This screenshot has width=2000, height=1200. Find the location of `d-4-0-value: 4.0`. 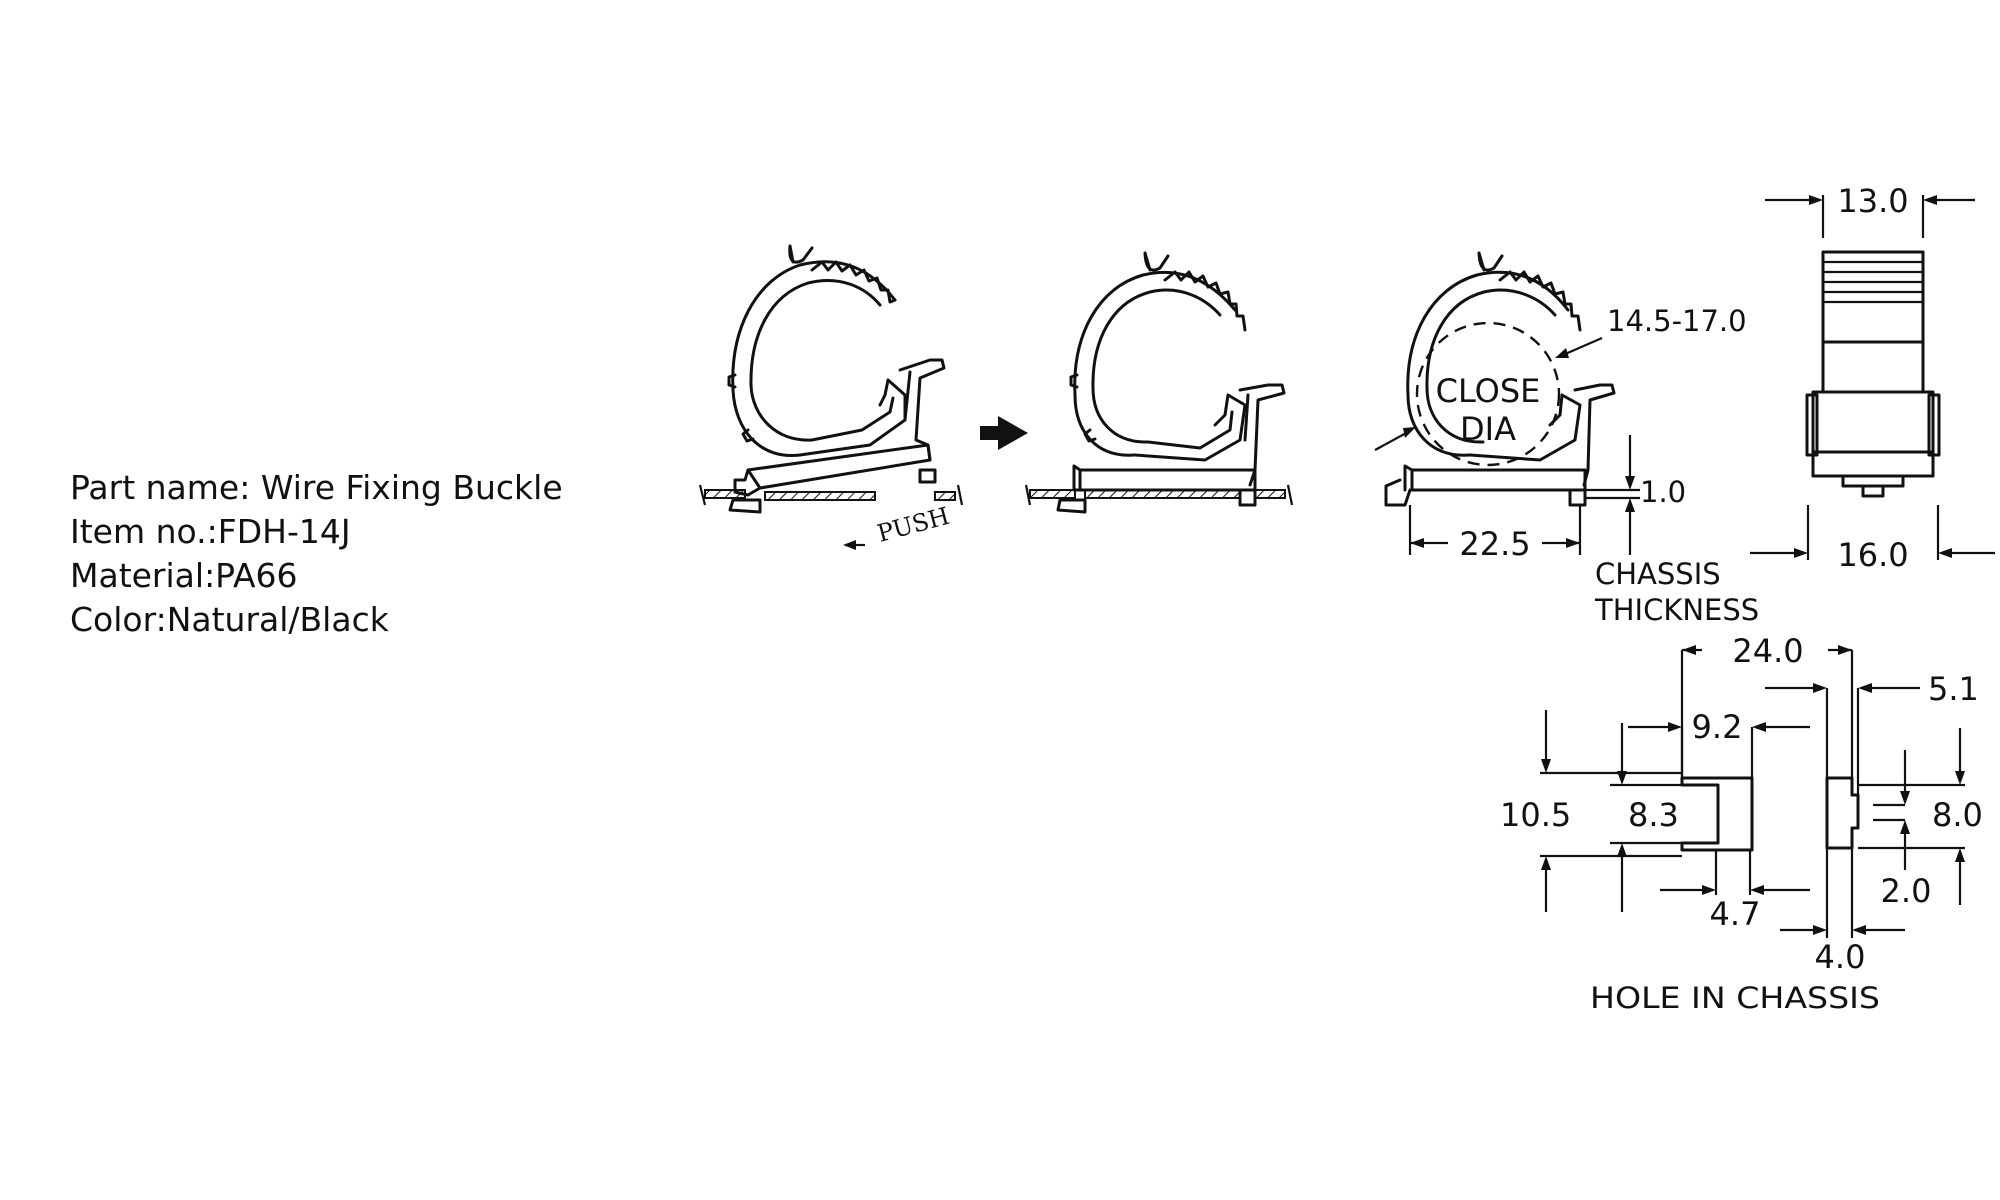

d-4-0-value: 4.0 is located at coordinates (1840, 957).